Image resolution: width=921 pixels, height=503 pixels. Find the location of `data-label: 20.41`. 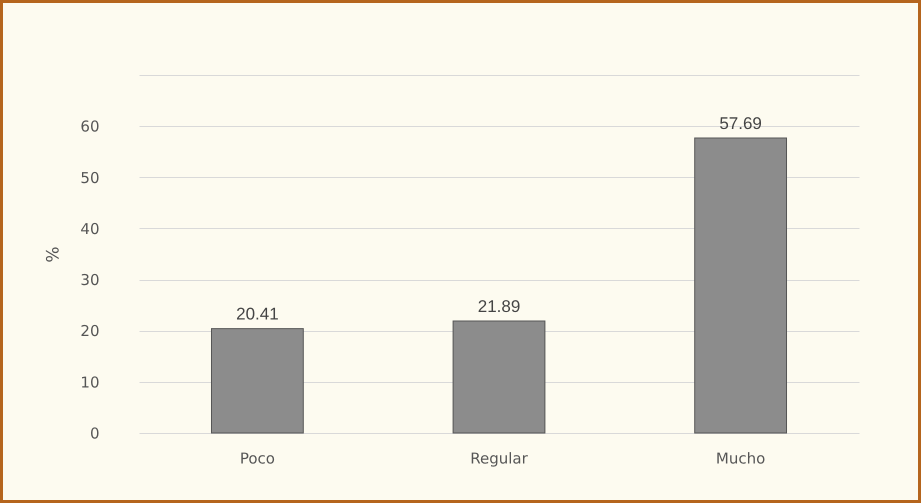

data-label: 20.41 is located at coordinates (257, 314).